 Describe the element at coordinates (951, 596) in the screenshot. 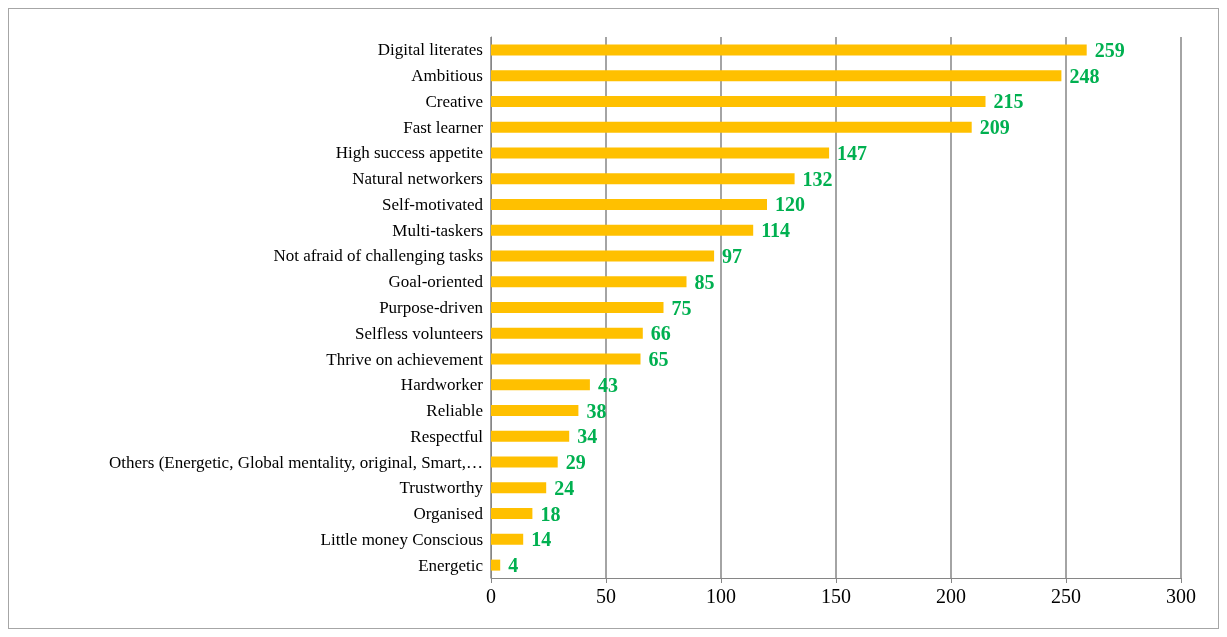

I see `x-tick-label: 200` at that location.